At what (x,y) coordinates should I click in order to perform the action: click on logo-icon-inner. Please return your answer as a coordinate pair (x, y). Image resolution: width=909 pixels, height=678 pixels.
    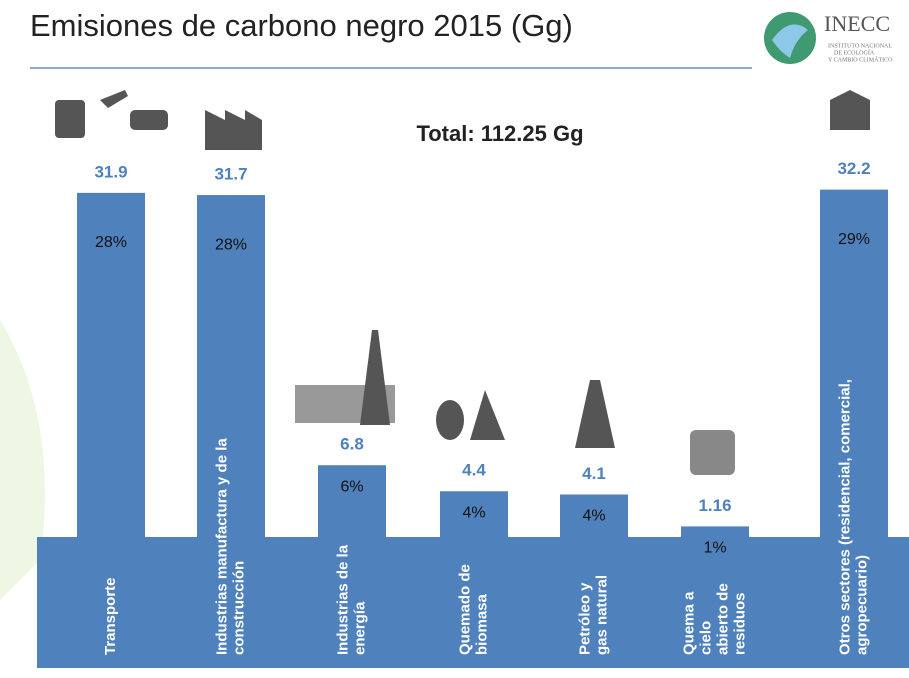
    Looking at the image, I should click on (790, 41).